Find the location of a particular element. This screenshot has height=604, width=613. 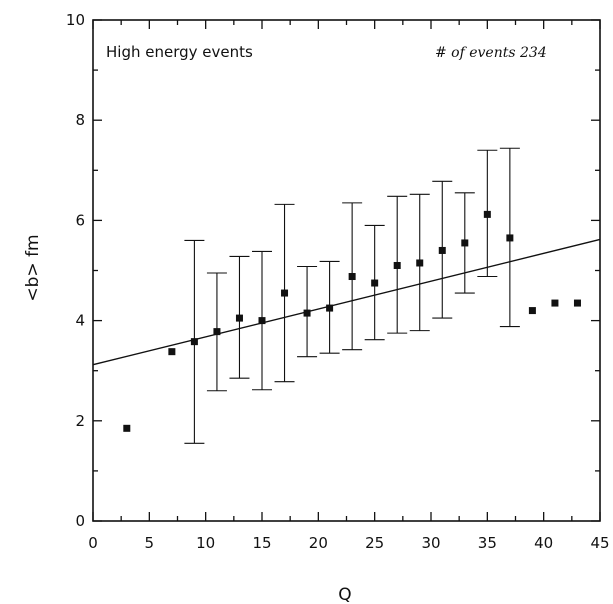

y-tick-label: 4 is located at coordinates (80, 321).